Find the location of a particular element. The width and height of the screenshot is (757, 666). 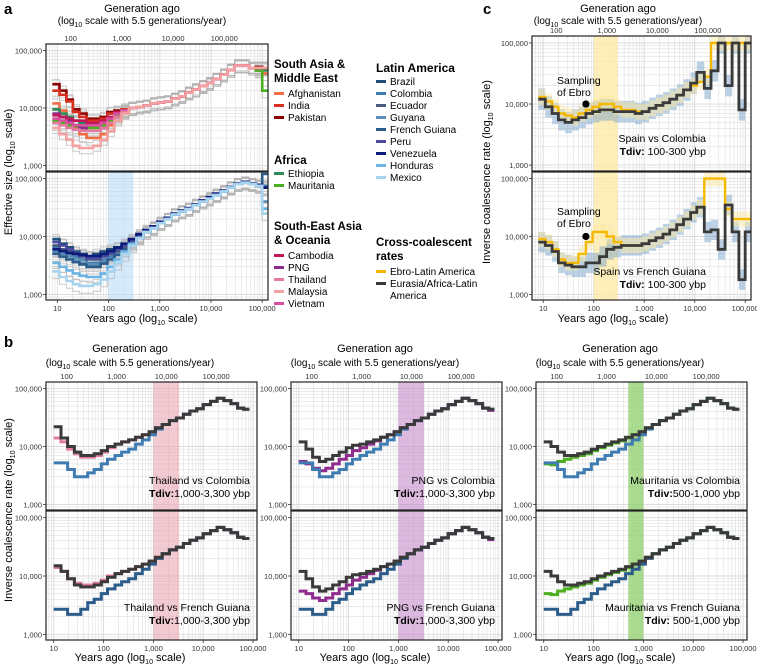

b3-gs-post: scale with 5.5 generations/year) is located at coordinates (632, 363).